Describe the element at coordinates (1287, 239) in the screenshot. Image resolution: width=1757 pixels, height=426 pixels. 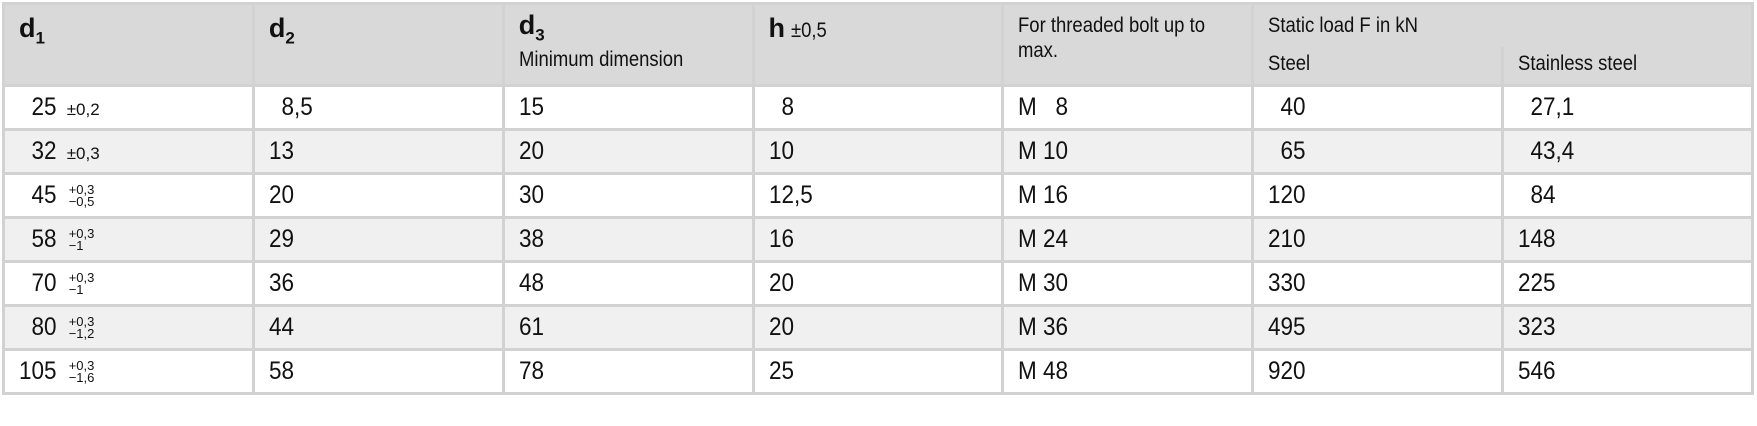
I see `steel-value: 210` at that location.